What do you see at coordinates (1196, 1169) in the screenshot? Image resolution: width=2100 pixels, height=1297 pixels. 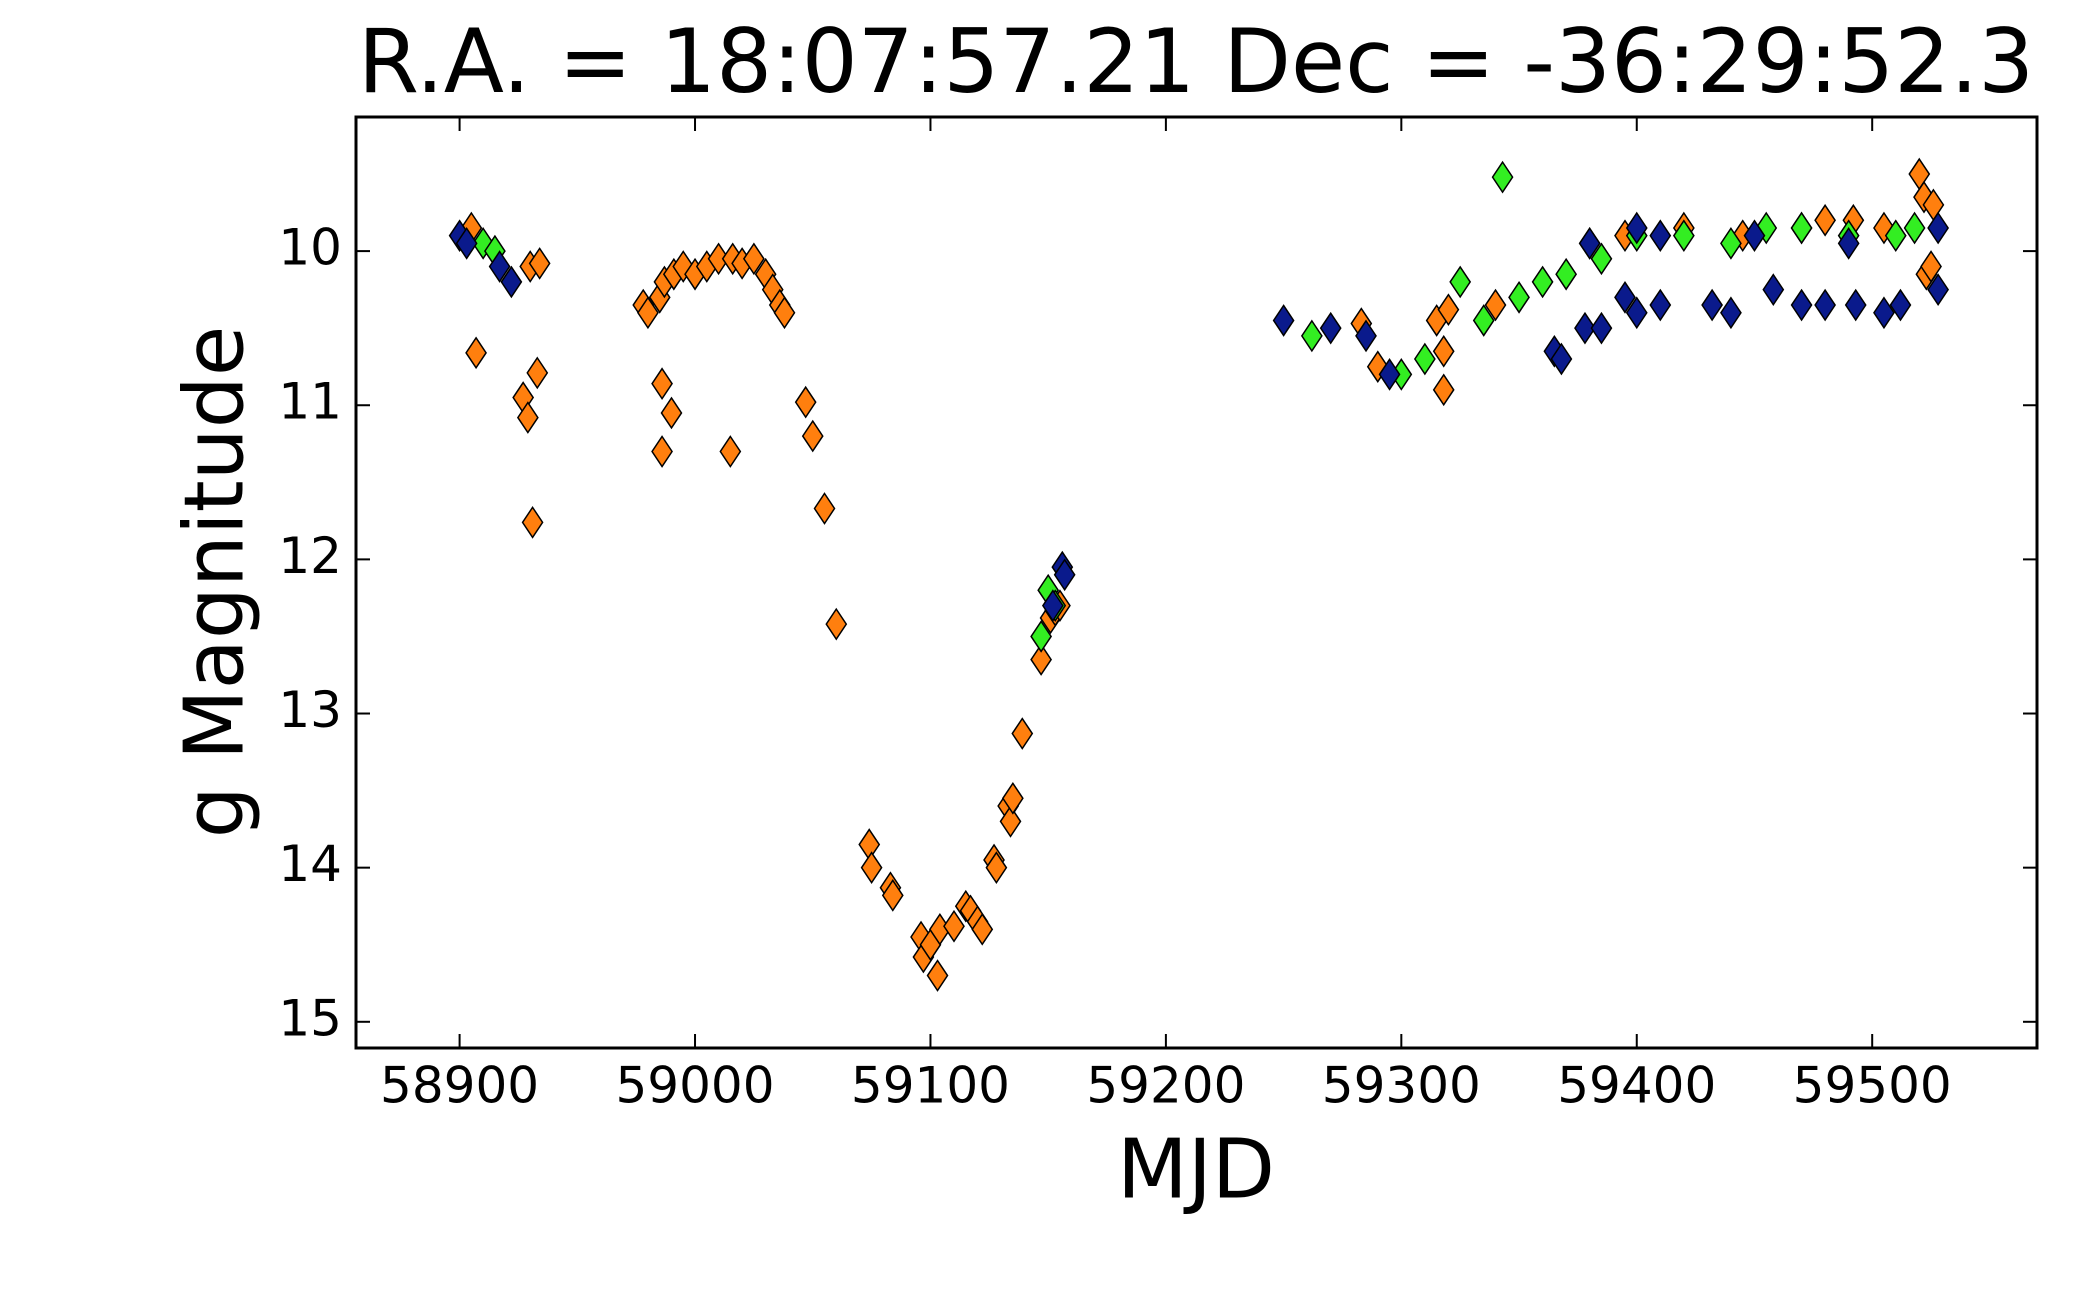 I see `x-axis-label: MJD` at bounding box center [1196, 1169].